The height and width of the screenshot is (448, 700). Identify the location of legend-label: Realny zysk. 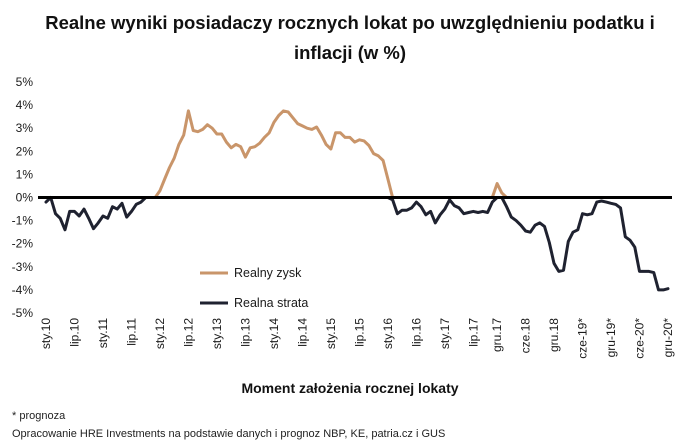
(268, 273).